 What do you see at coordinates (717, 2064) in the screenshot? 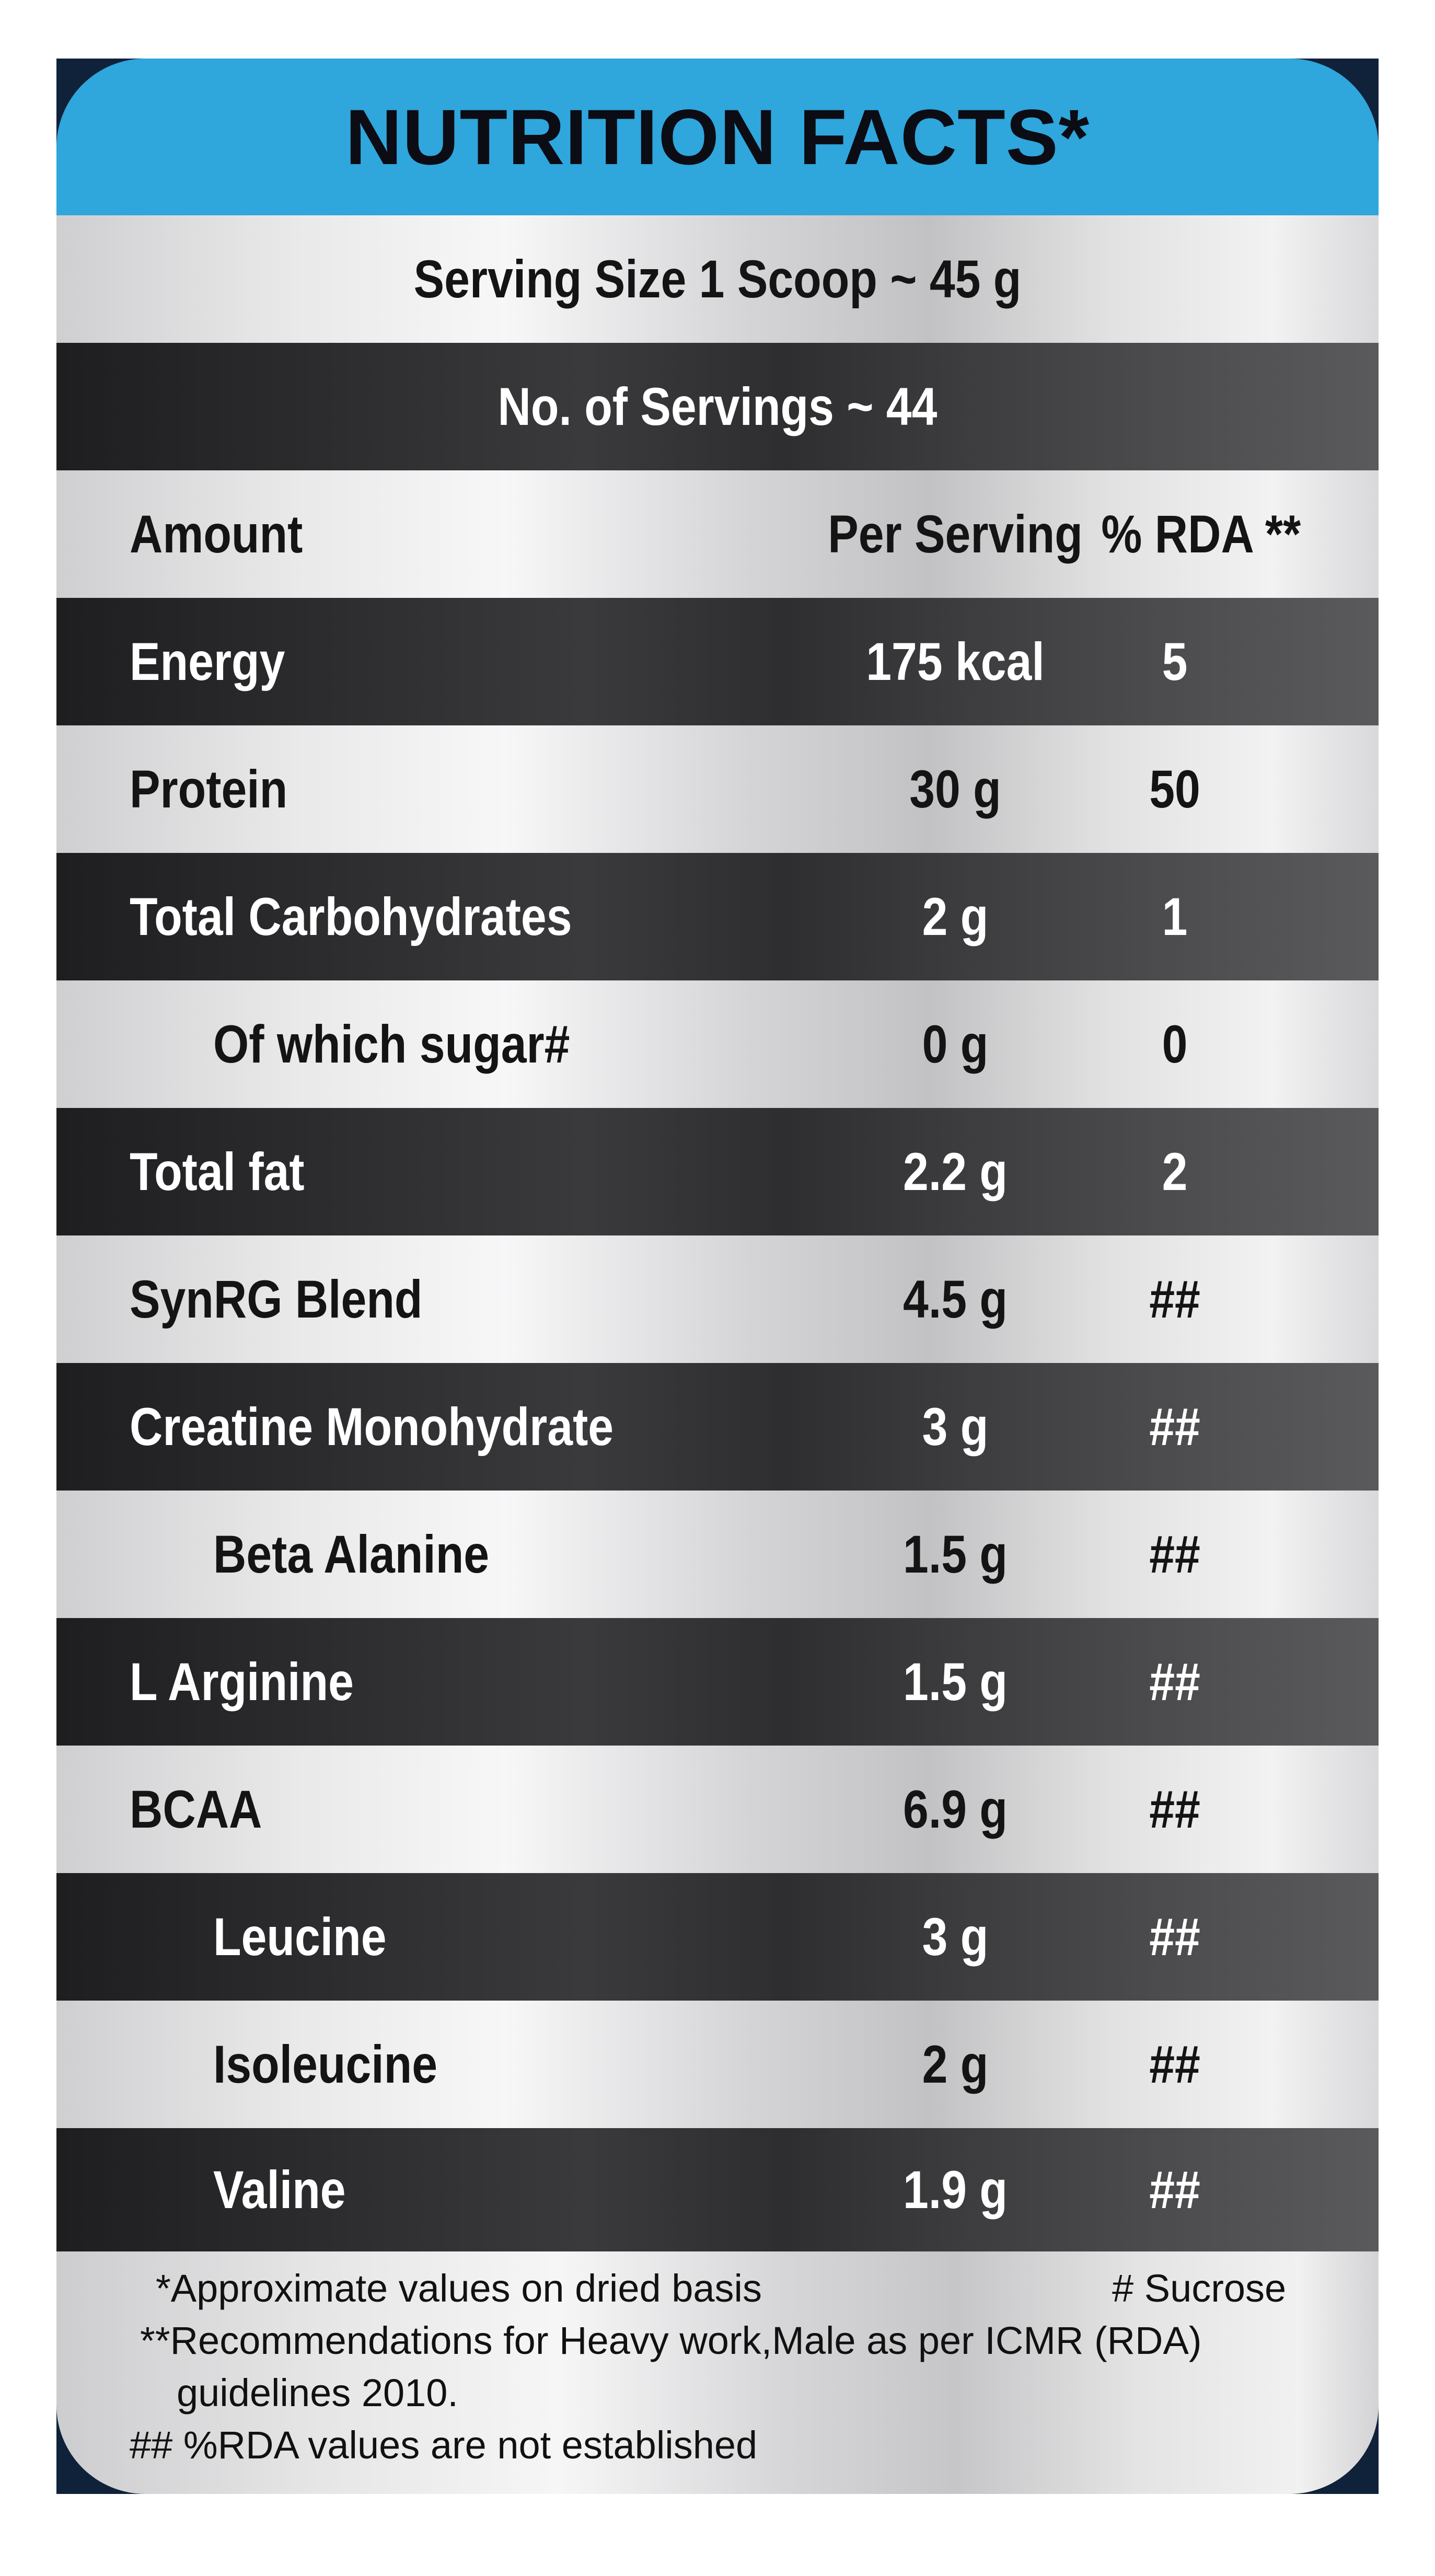
I see `table-row: Isoleucine 2 g ##` at bounding box center [717, 2064].